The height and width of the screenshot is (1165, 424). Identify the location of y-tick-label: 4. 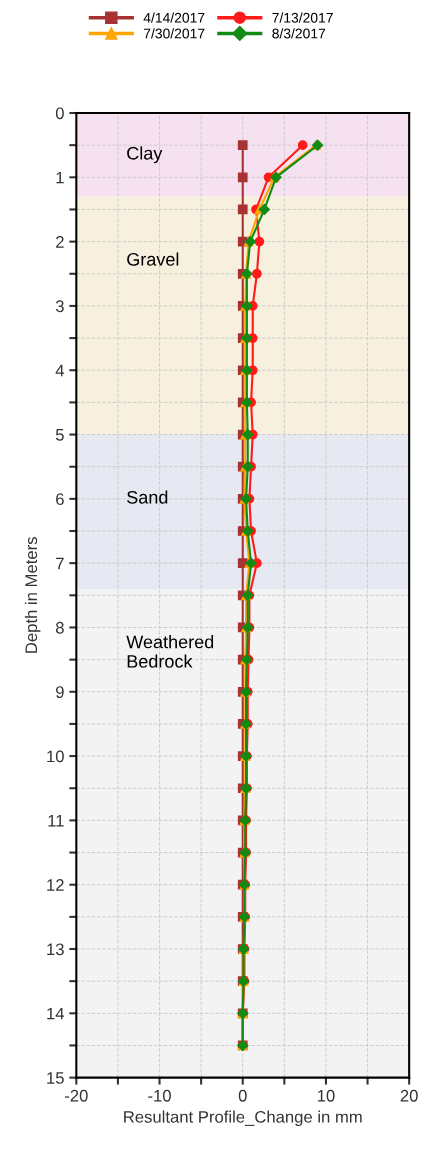
(60, 370).